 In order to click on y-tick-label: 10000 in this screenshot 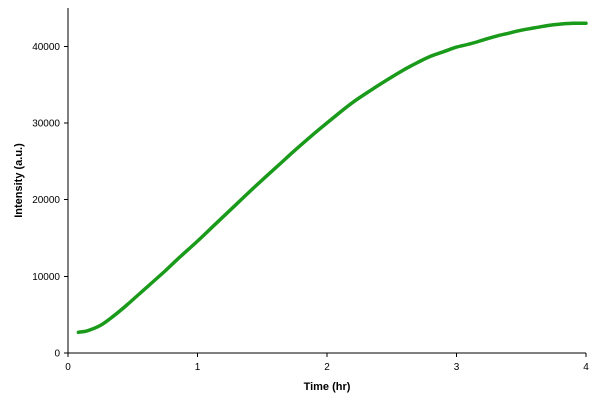, I will do `click(46, 277)`.